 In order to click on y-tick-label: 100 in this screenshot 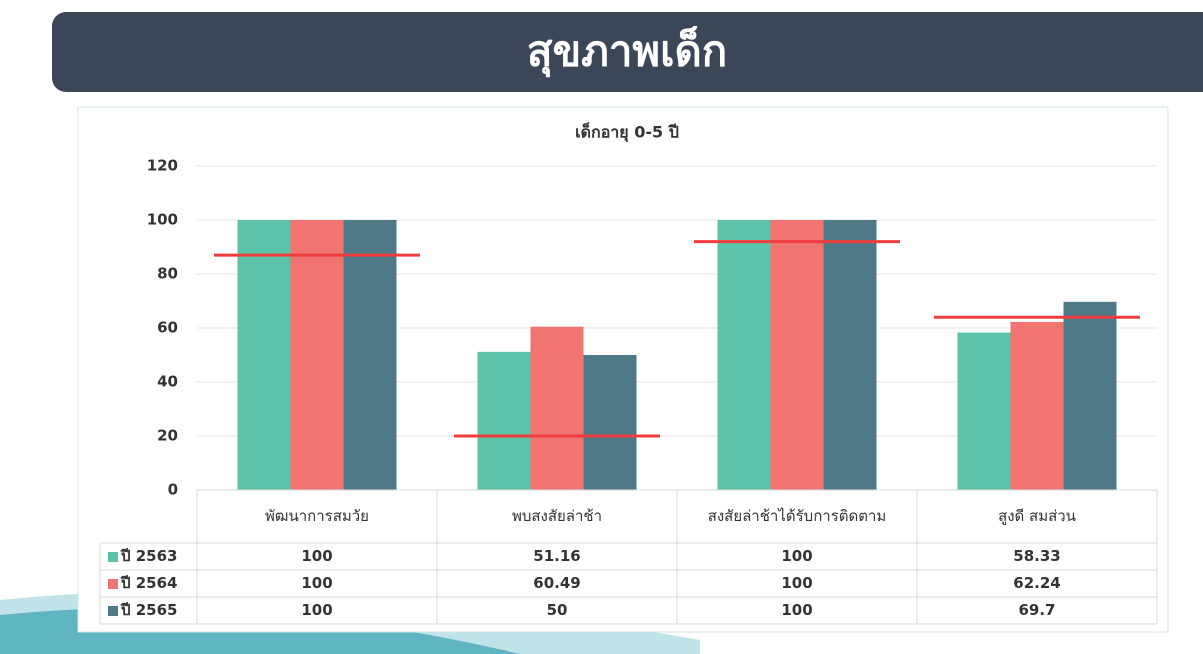, I will do `click(162, 220)`.